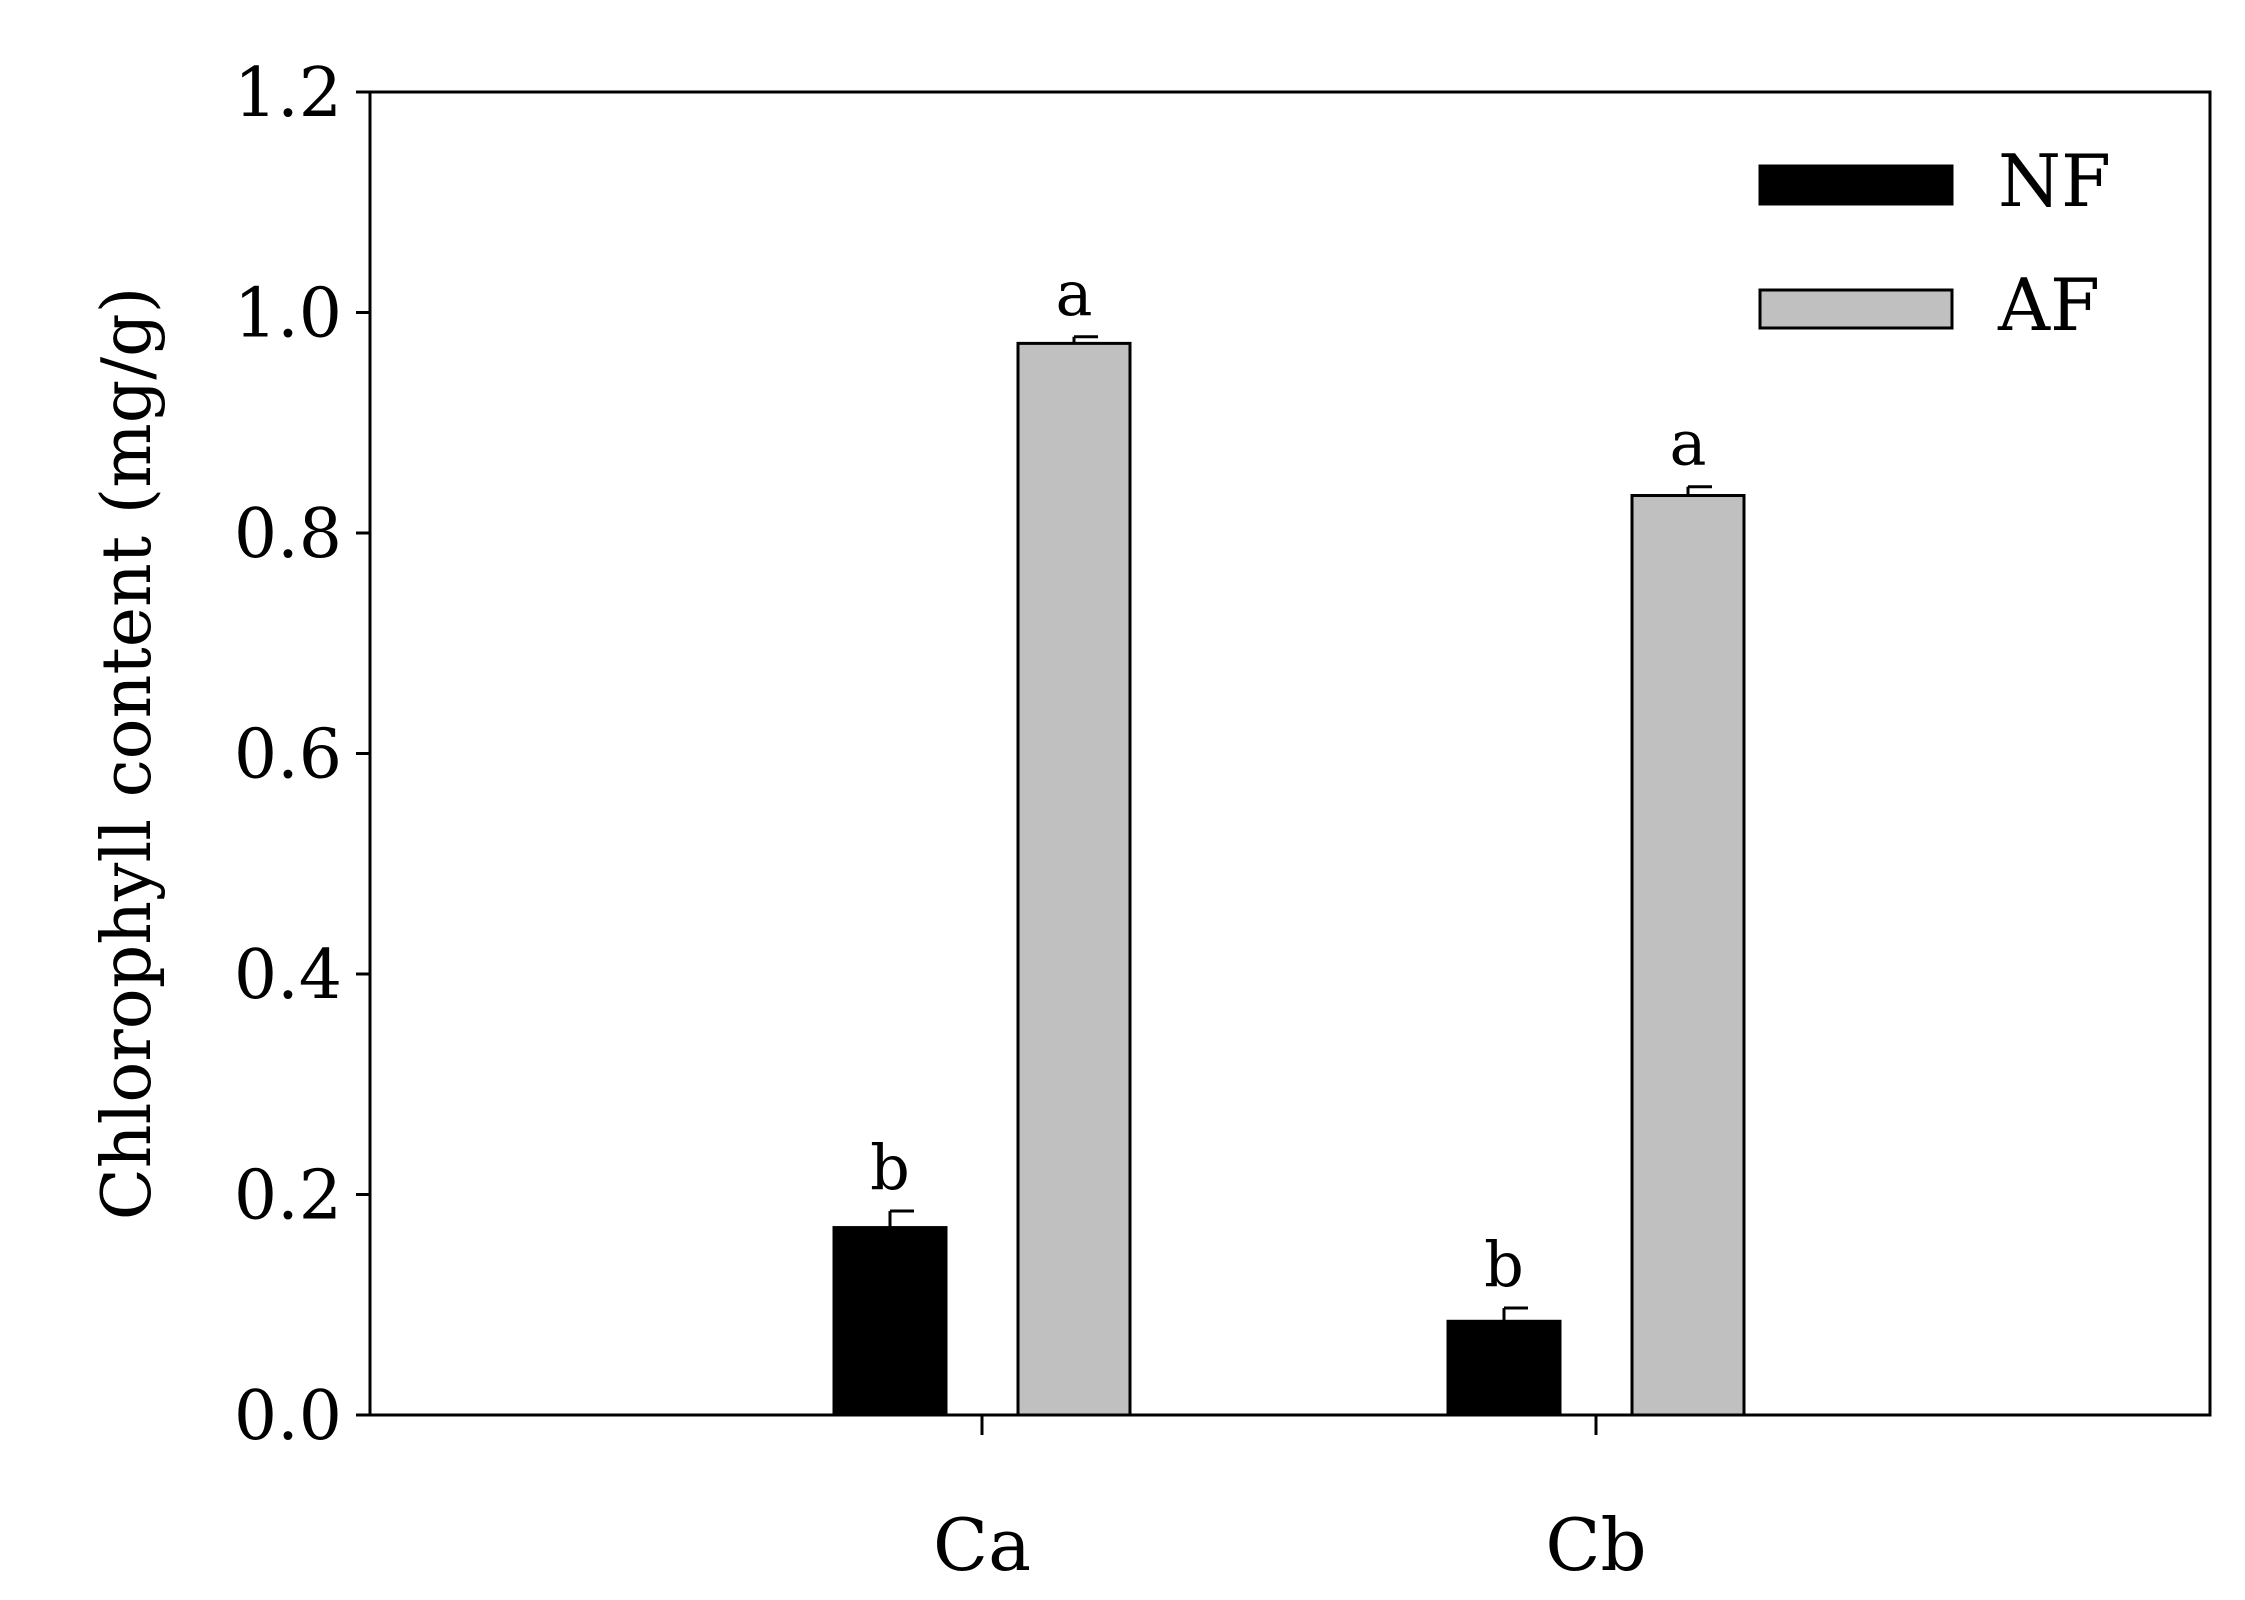 Image resolution: width=2245 pixels, height=1600 pixels. I want to click on bar-AF-Ca, so click(1074, 879).